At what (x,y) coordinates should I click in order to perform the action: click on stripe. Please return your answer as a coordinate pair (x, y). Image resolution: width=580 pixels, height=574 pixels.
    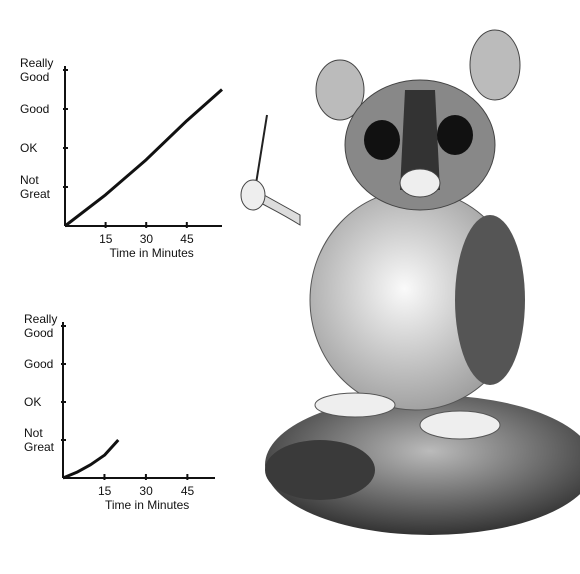
    Looking at the image, I should click on (420, 140).